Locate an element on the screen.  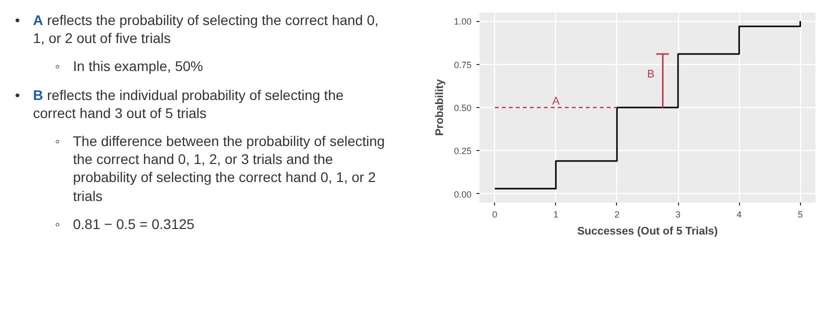
x-tick-label: 1 is located at coordinates (555, 215).